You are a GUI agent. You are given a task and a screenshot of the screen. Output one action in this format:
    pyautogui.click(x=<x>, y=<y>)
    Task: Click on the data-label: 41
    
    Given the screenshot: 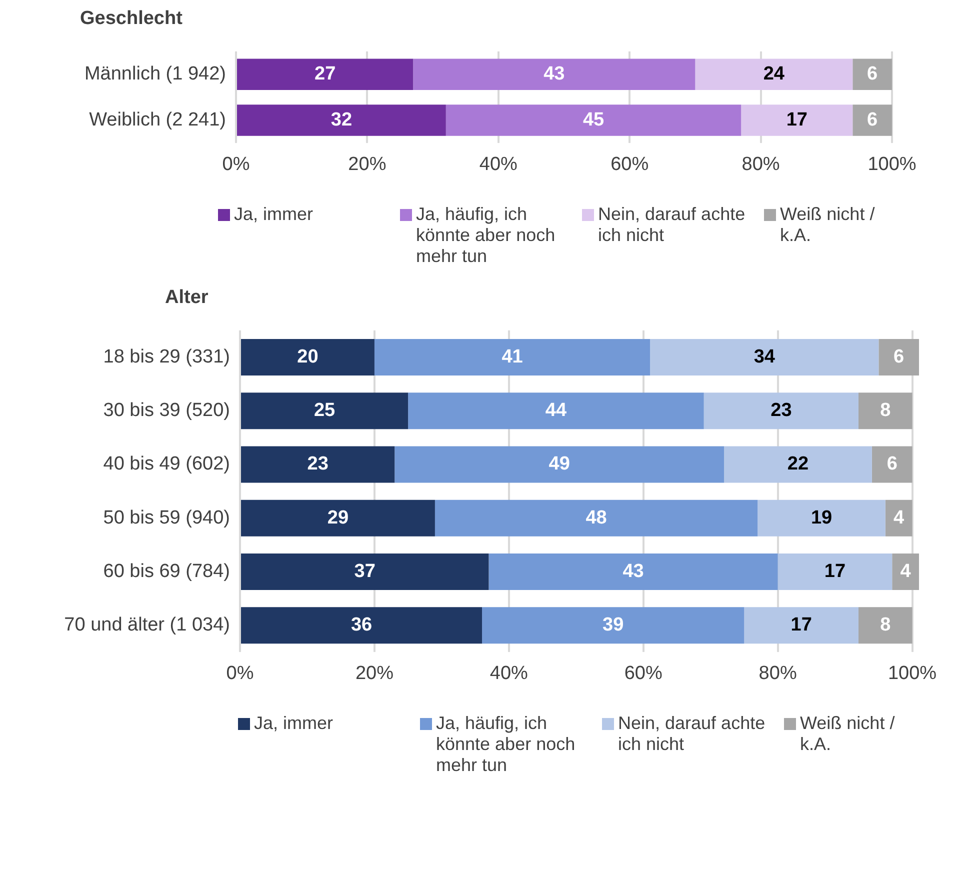 What is the action you would take?
    pyautogui.click(x=513, y=357)
    